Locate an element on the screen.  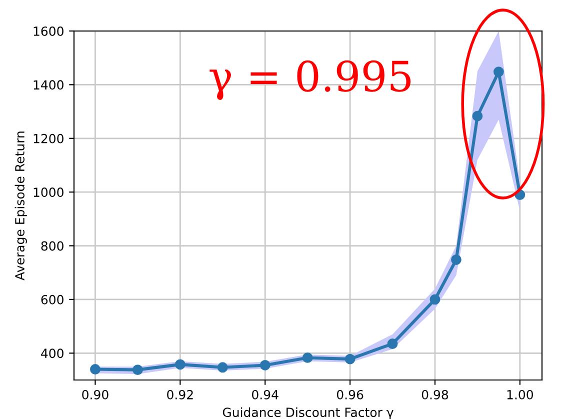
y-tick-label: 800 is located at coordinates (52, 246).